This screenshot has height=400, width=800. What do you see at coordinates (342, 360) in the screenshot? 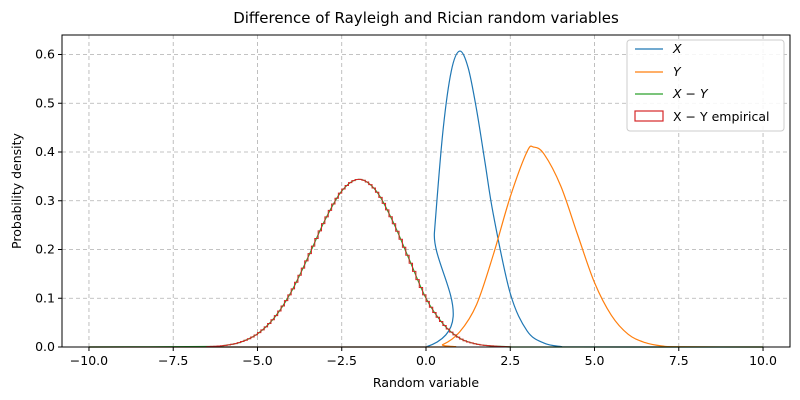
I see `x-tick-label: −2.5` at bounding box center [342, 360].